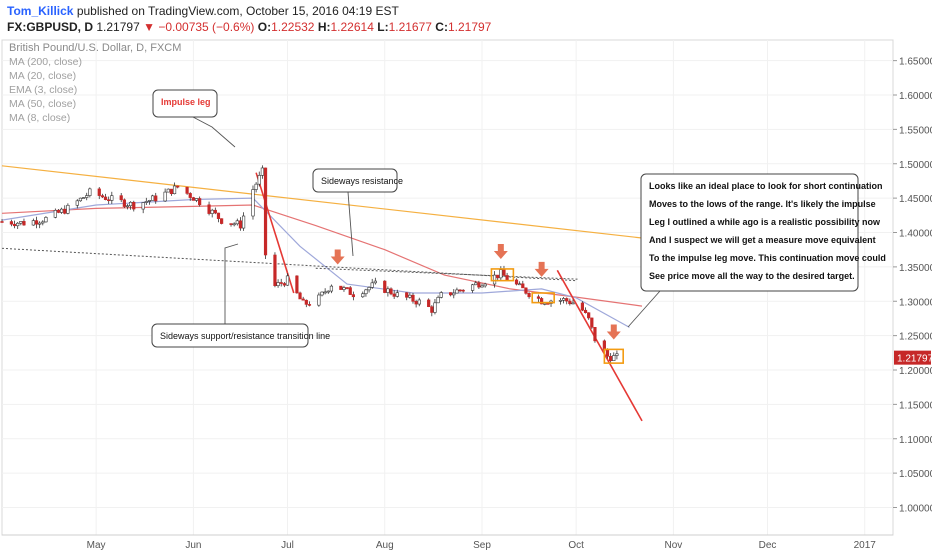  I want to click on open-value: 1.22532, so click(293, 27).